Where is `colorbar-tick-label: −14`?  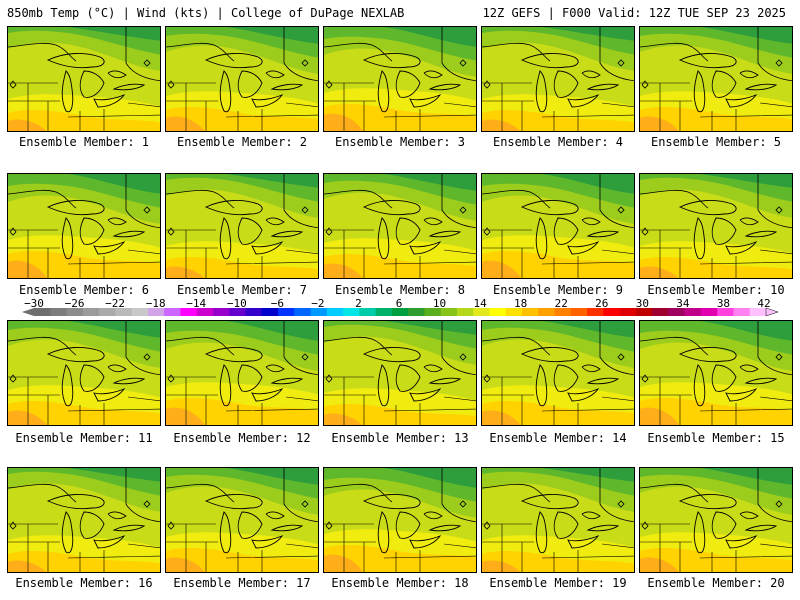
colorbar-tick-label: −14 is located at coordinates (196, 303).